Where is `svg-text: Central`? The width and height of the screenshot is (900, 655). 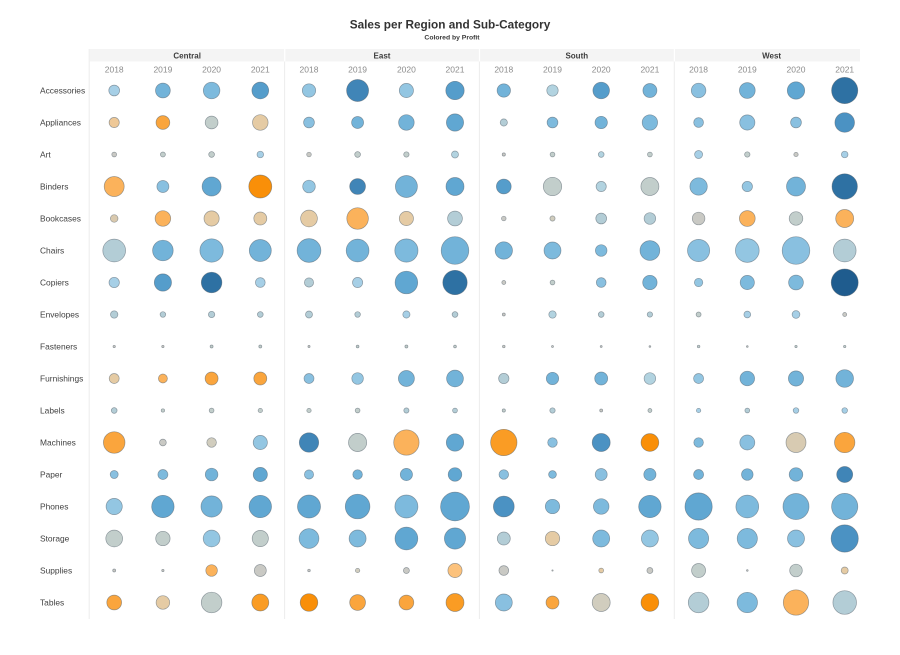
svg-text: Central is located at coordinates (187, 56).